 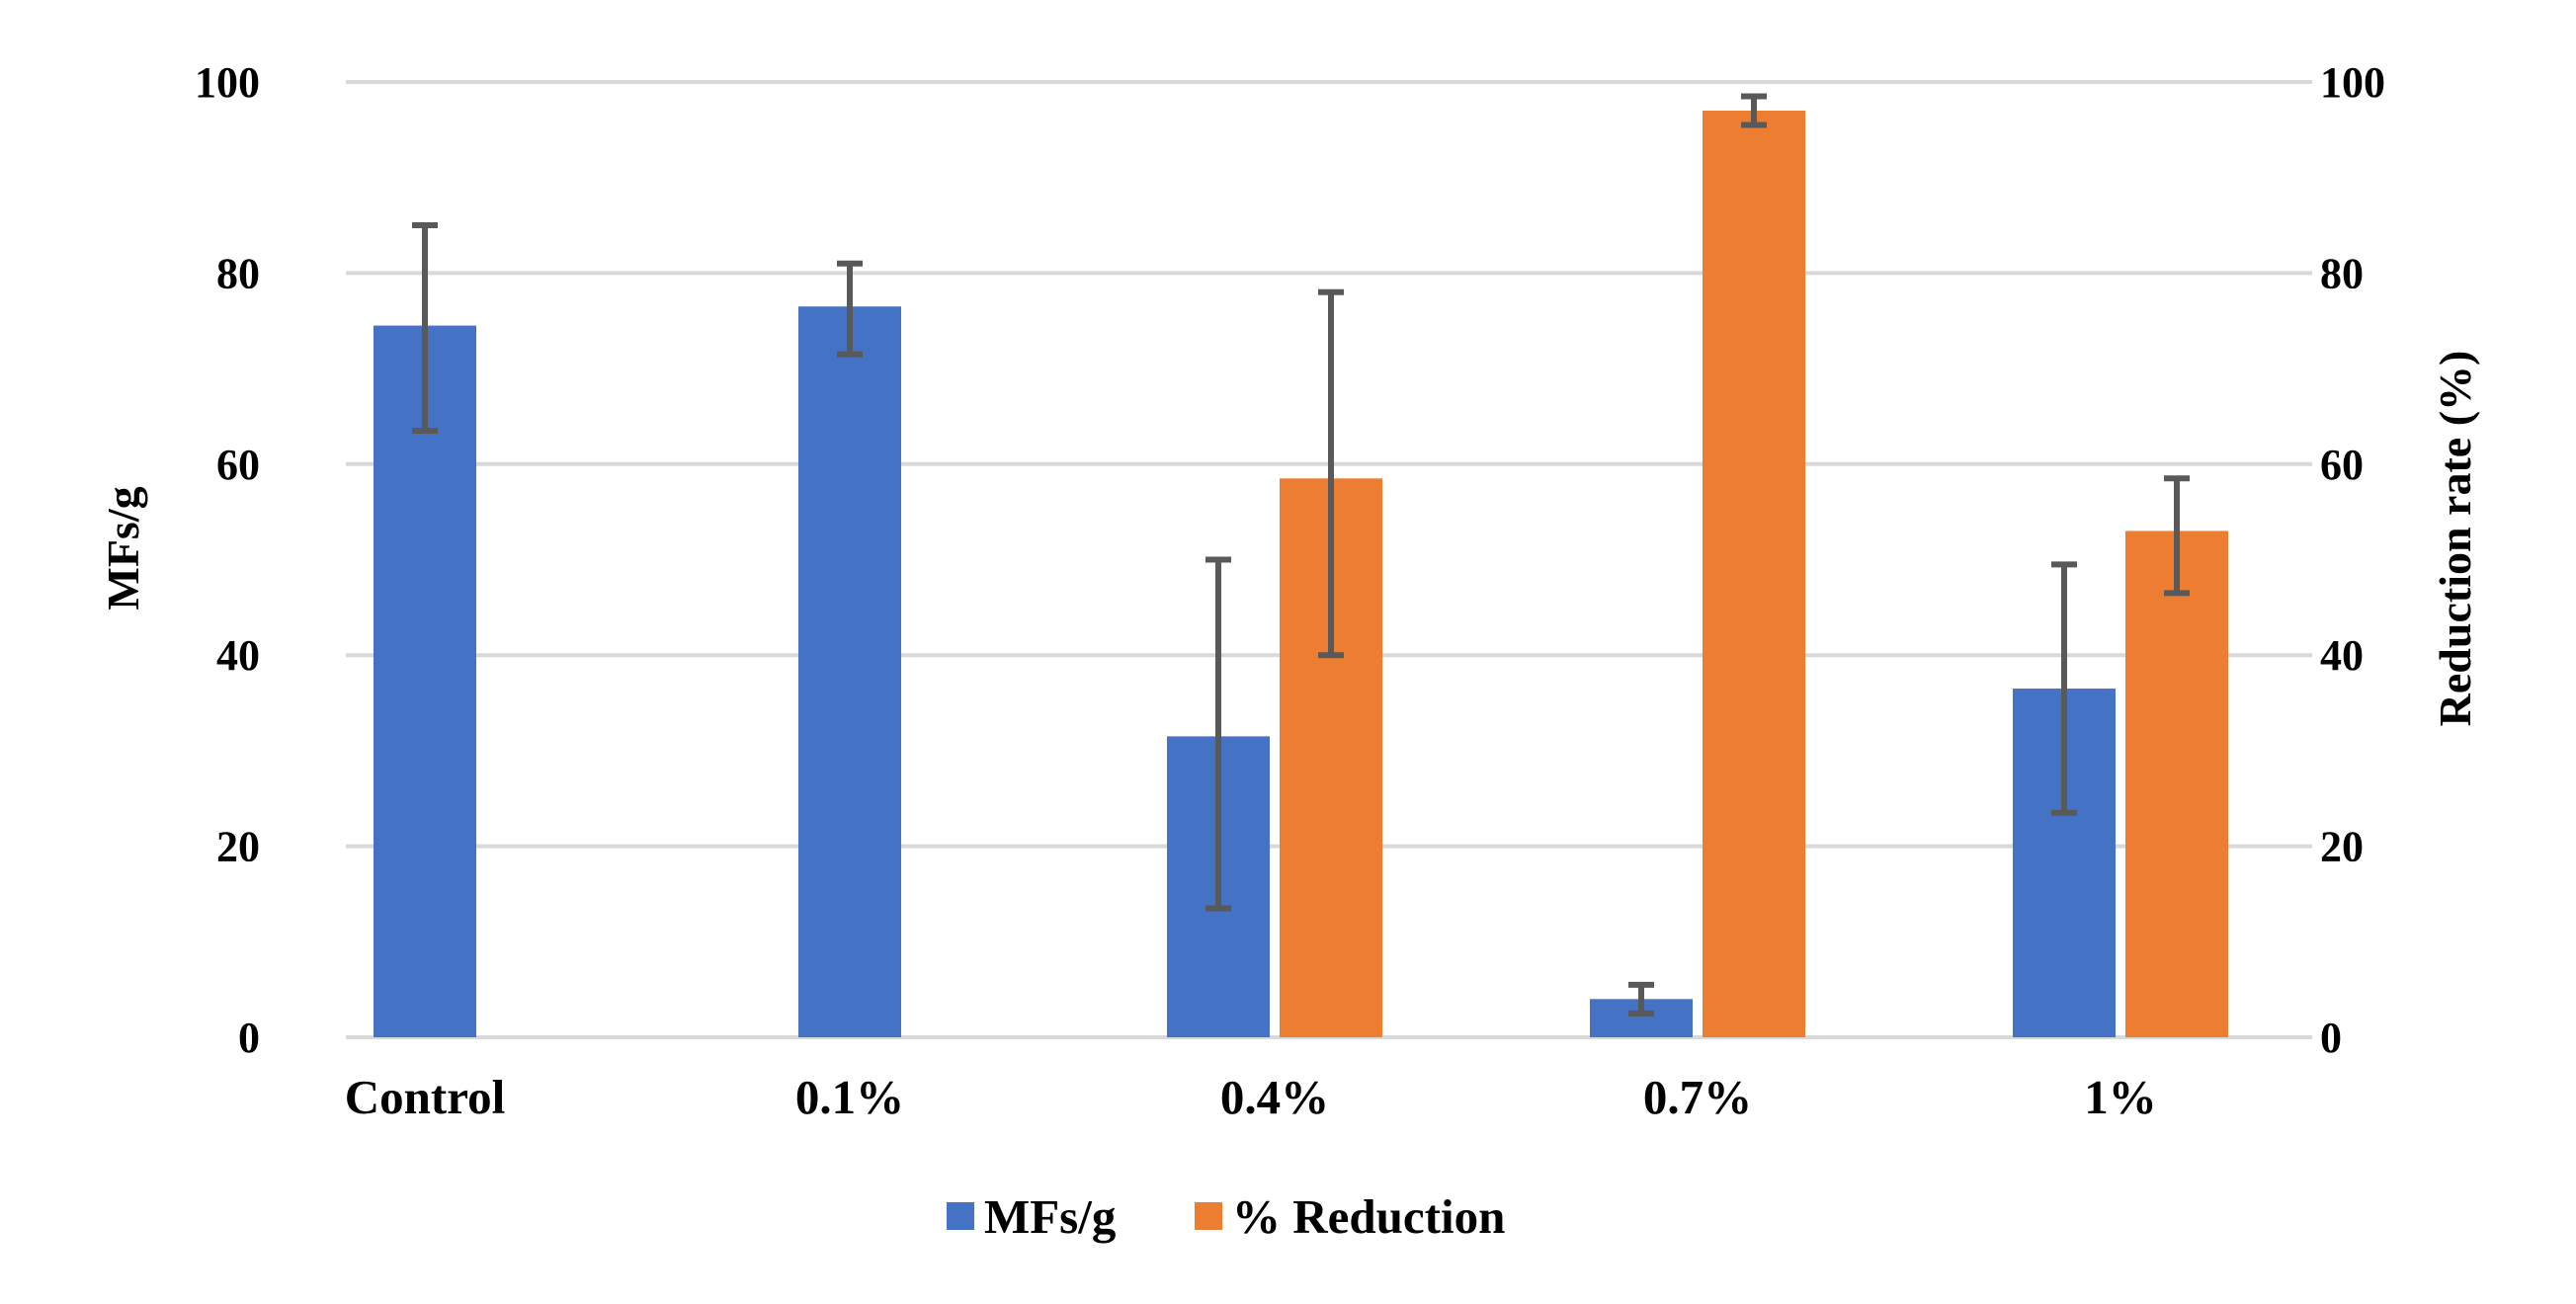 What do you see at coordinates (1368, 1216) in the screenshot?
I see `legend-label-reduction: % Reduction` at bounding box center [1368, 1216].